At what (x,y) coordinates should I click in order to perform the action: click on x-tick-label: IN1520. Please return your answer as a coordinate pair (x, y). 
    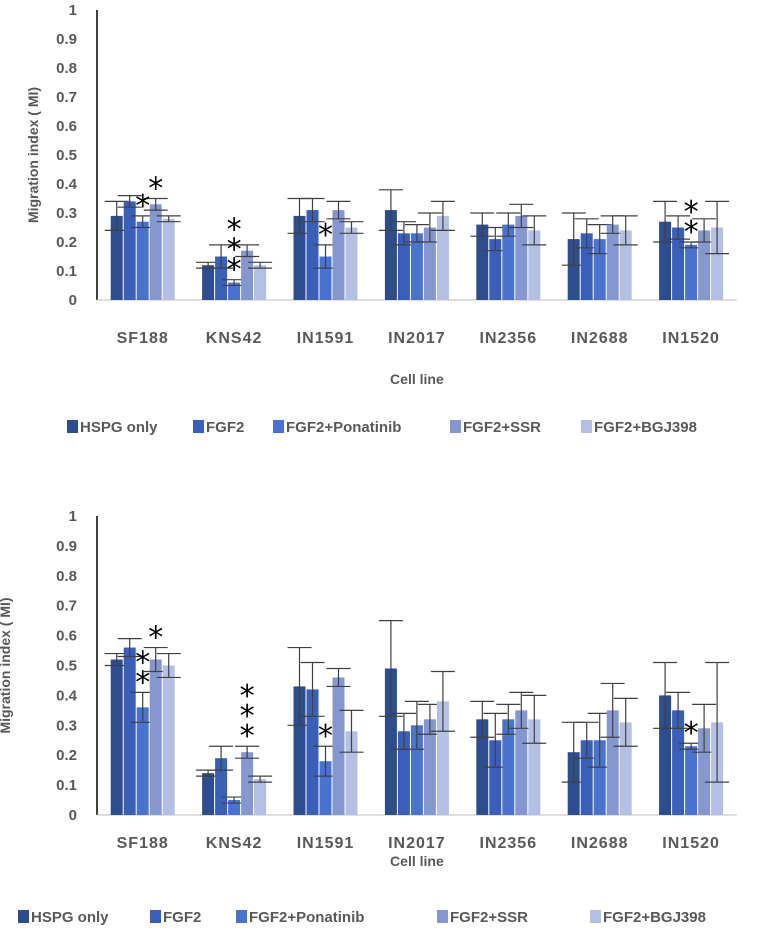
    Looking at the image, I should click on (691, 338).